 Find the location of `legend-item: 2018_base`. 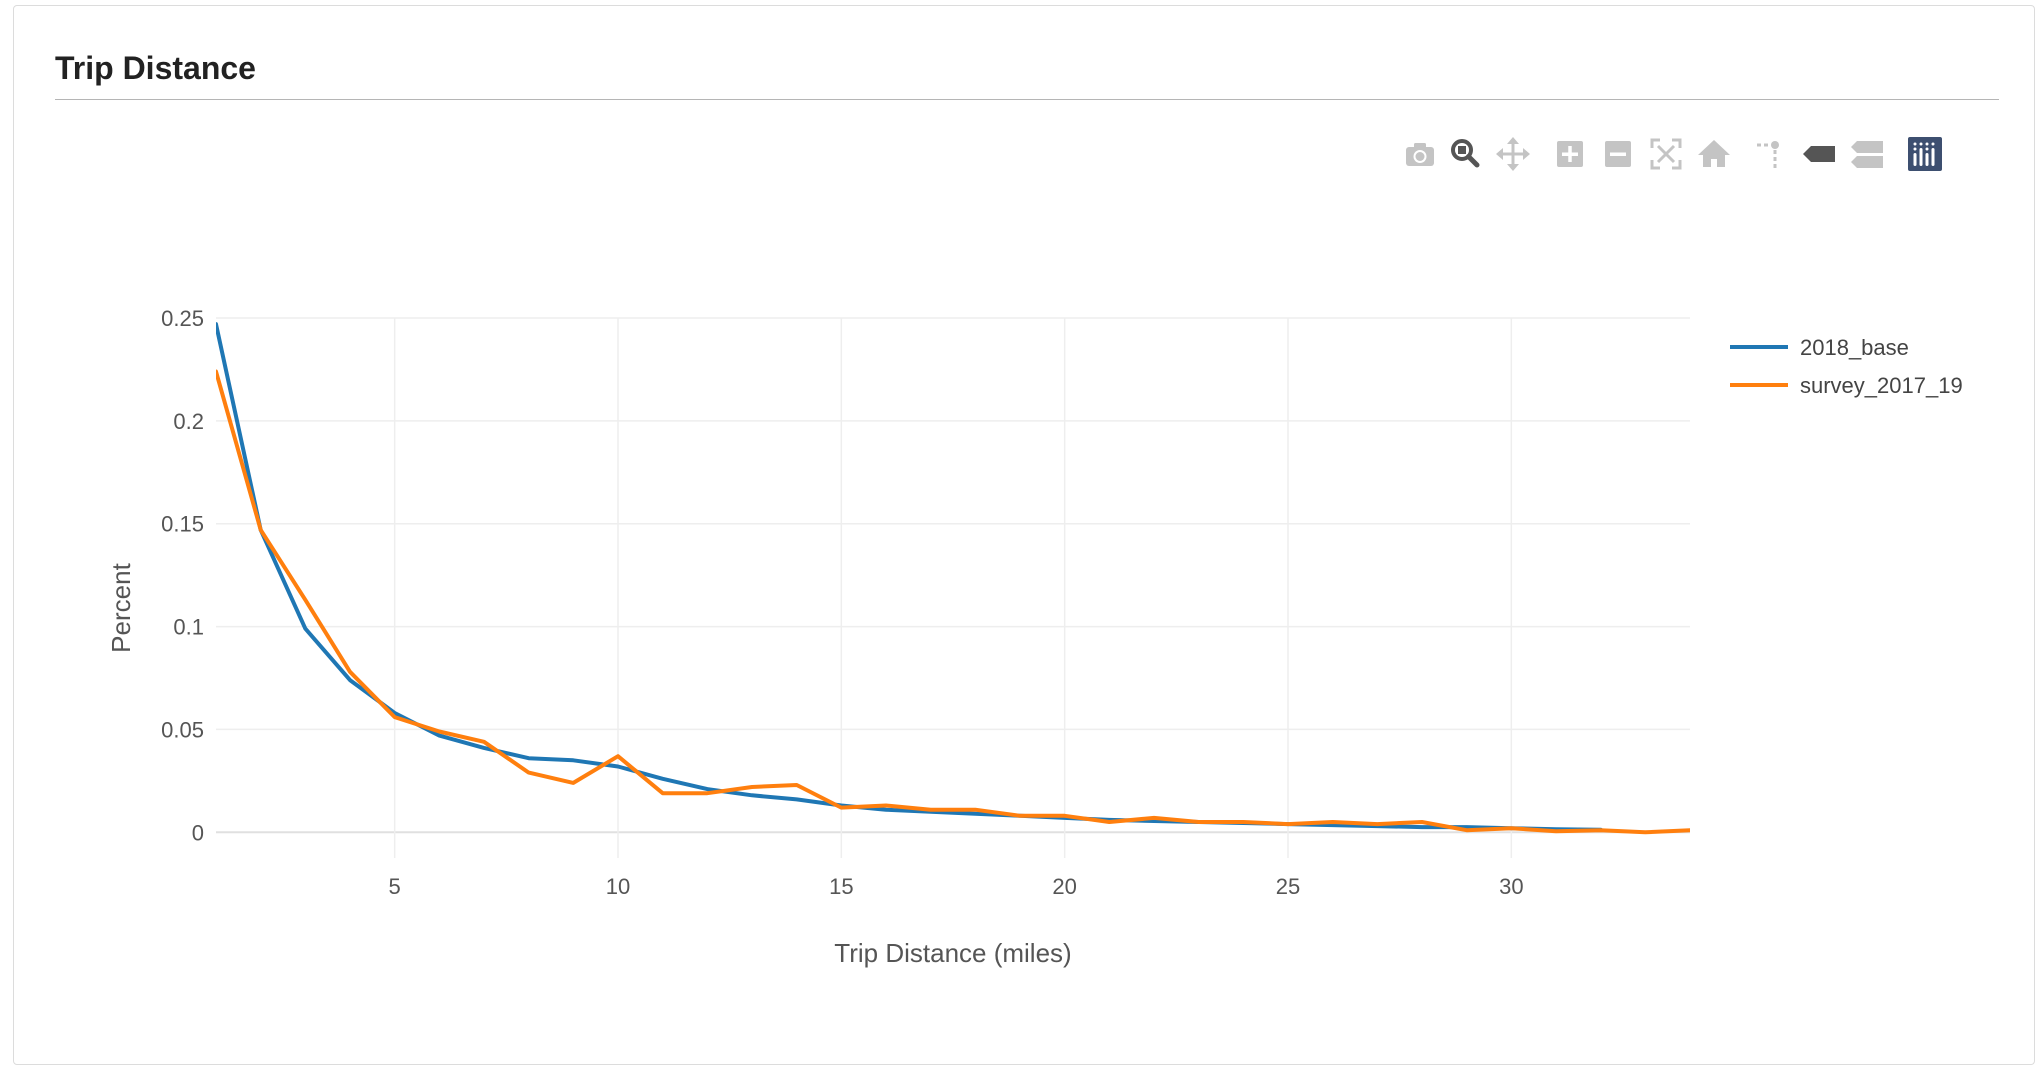

legend-item: 2018_base is located at coordinates (1819, 347).